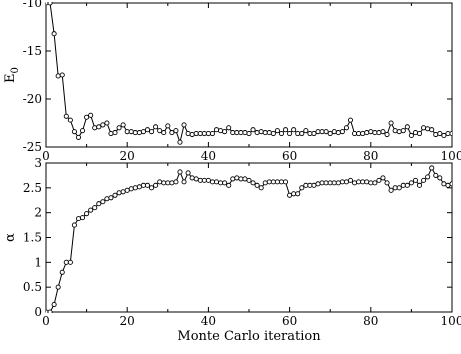  What do you see at coordinates (370, 156) in the screenshot?
I see `x-tick-label: 80` at bounding box center [370, 156].